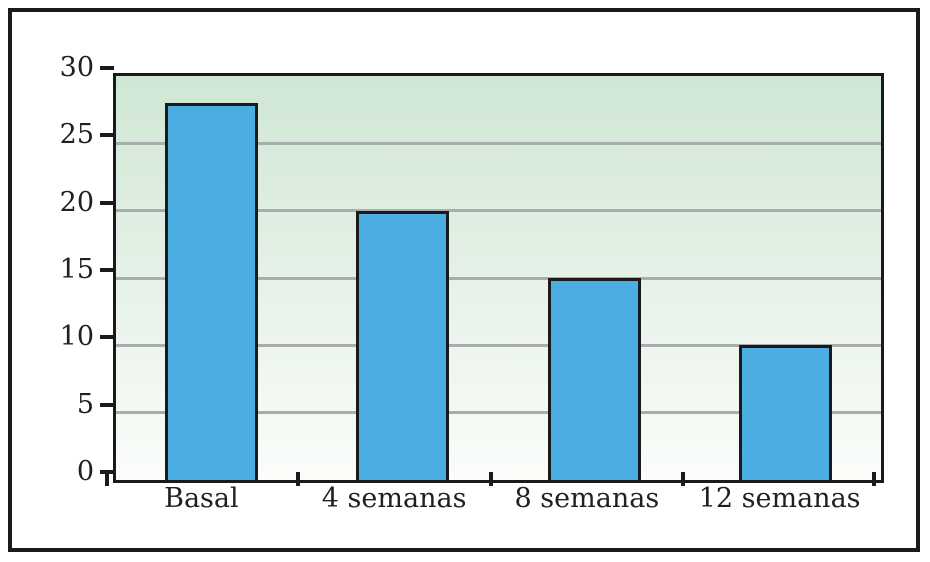  What do you see at coordinates (76, 269) in the screenshot?
I see `y-axis-label-15: 15` at bounding box center [76, 269].